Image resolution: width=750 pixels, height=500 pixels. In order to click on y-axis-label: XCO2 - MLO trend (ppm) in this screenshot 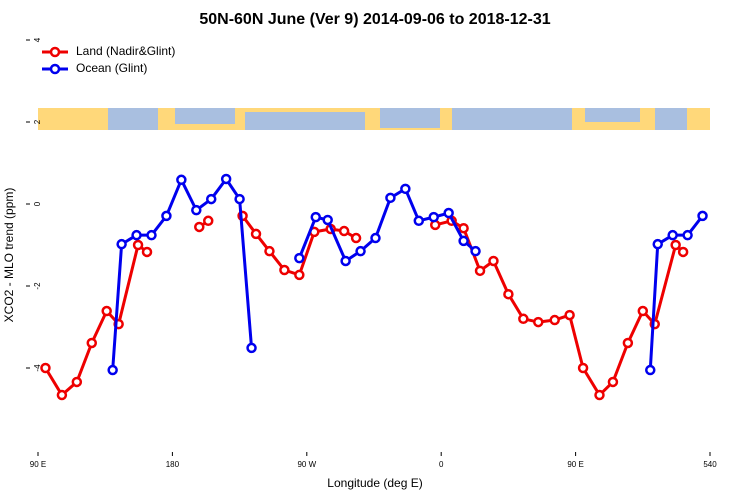, I will do `click(9, 255)`.